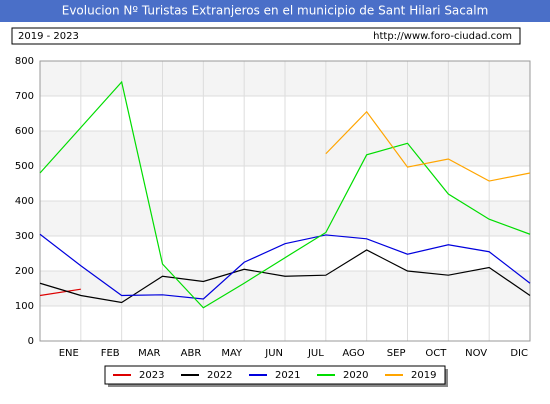 This screenshot has height=404, width=550. What do you see at coordinates (31, 341) in the screenshot?
I see `y-tick-label: 0` at bounding box center [31, 341].